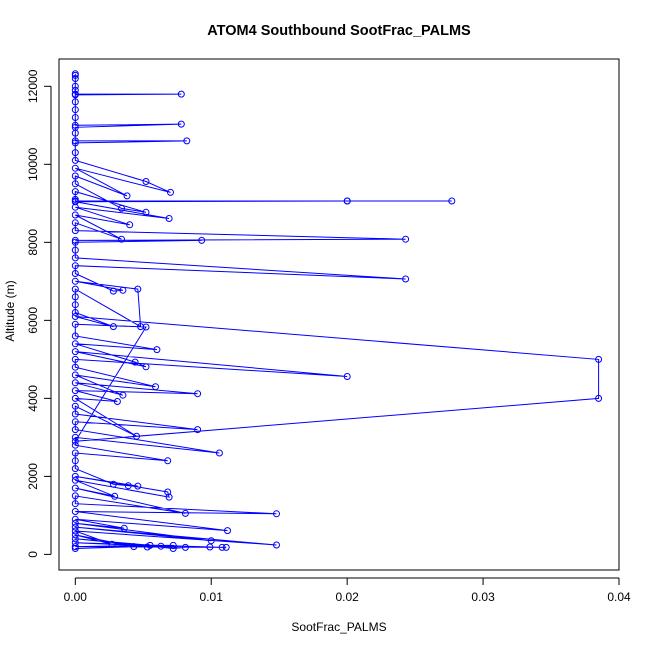 The height and width of the screenshot is (650, 650). What do you see at coordinates (212, 597) in the screenshot?
I see `x-tick-label: 0.01` at bounding box center [212, 597].